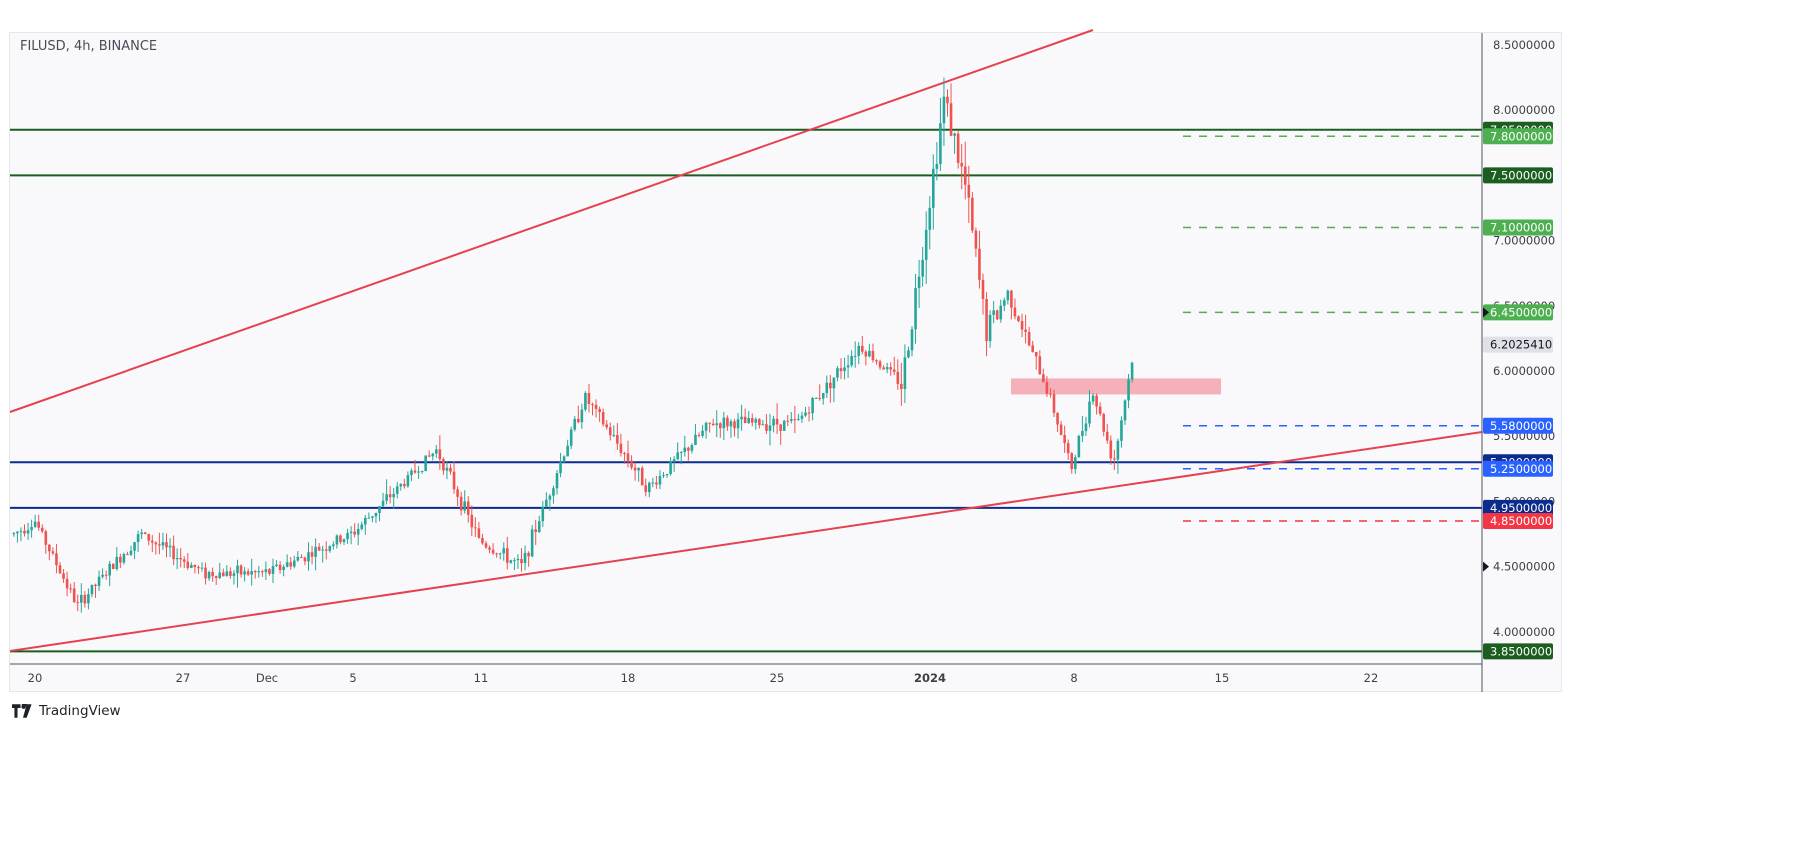 This screenshot has width=1815, height=846. What do you see at coordinates (1524, 632) in the screenshot?
I see `price-tick-label: 4.0000000` at bounding box center [1524, 632].